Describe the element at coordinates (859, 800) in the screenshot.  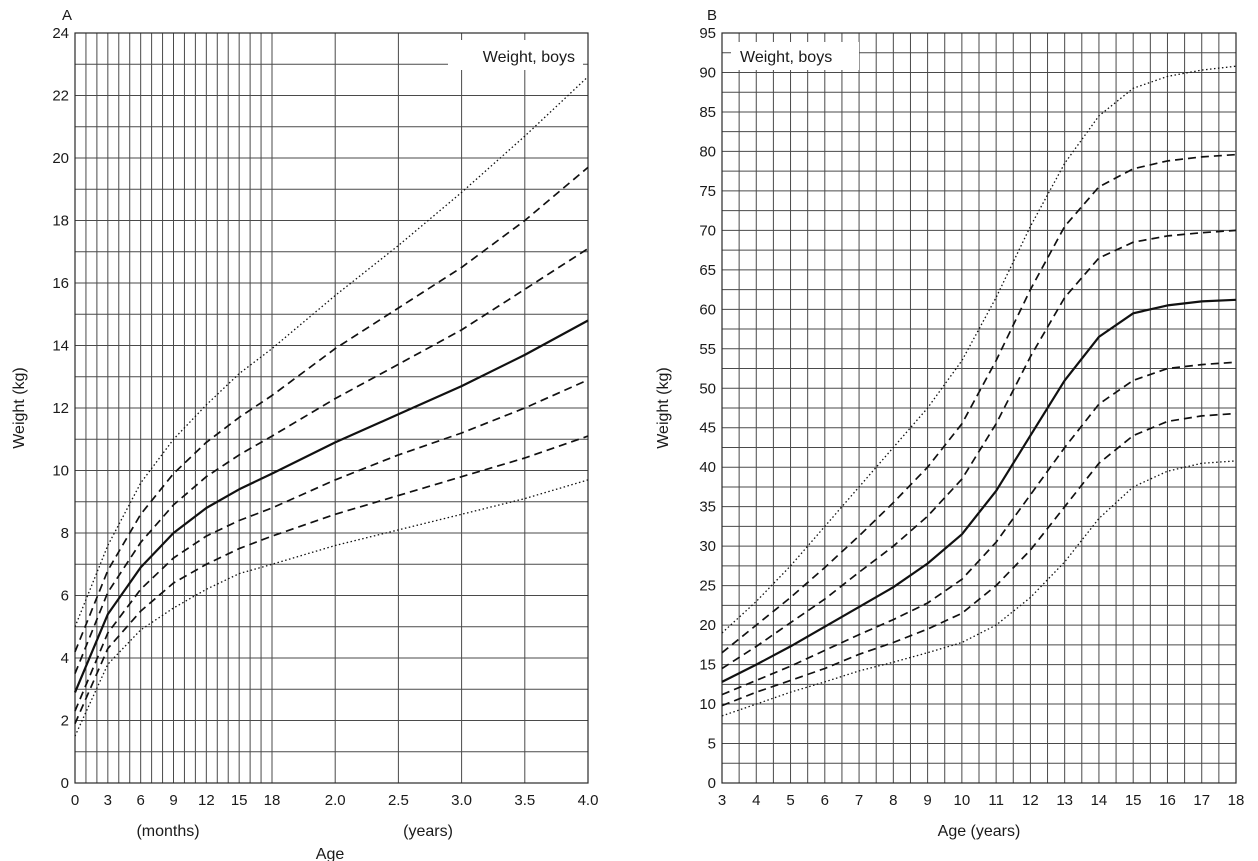
I see `x-tick-label: 7` at that location.